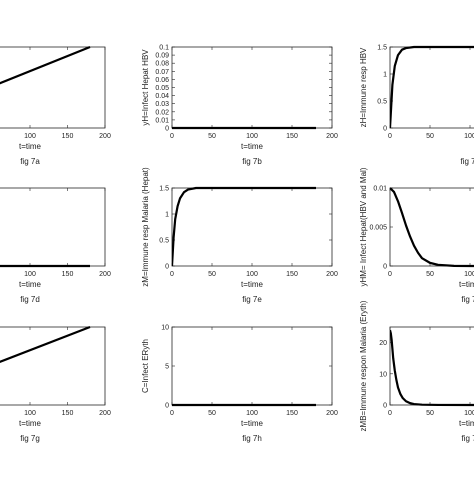 This screenshot has width=474, height=479. Describe the element at coordinates (30, 161) in the screenshot. I see `figure-caption: fig 7a` at that location.